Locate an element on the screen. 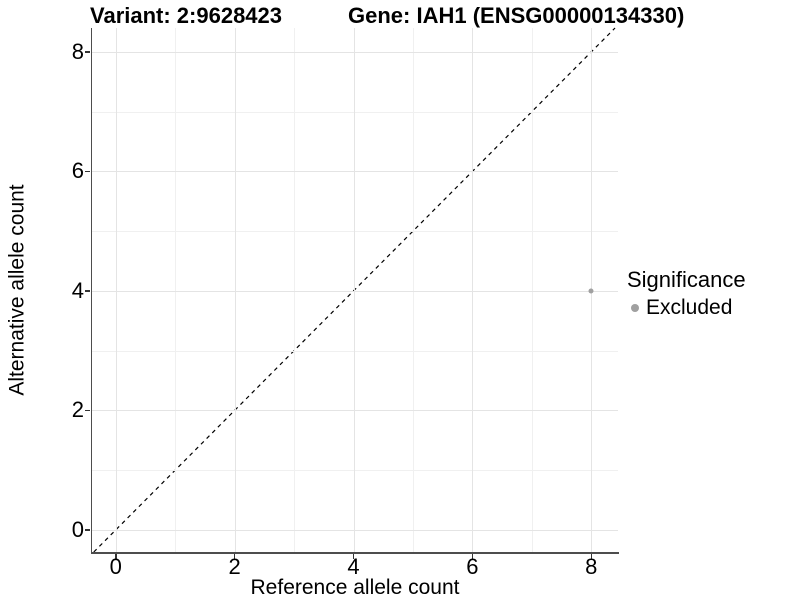  x-axis-tick-labels: 0 2 4 6 8 is located at coordinates (355, 568).